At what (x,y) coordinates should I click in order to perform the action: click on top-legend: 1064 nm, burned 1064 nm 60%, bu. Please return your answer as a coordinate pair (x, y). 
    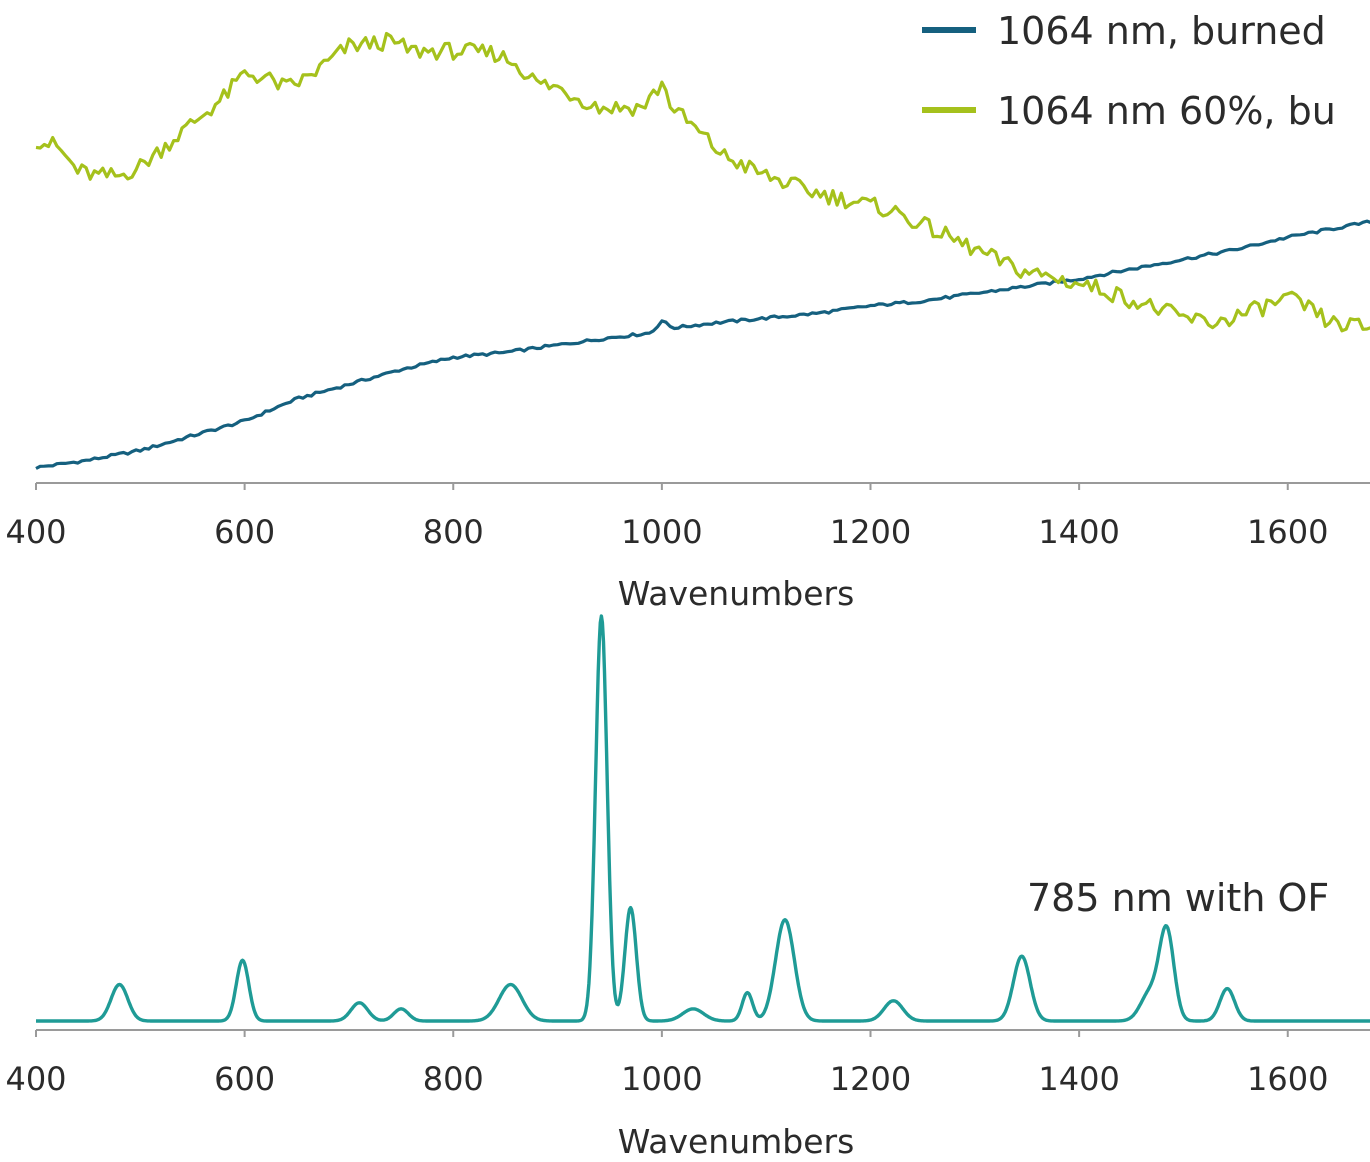
    Looking at the image, I should click on (1129, 71).